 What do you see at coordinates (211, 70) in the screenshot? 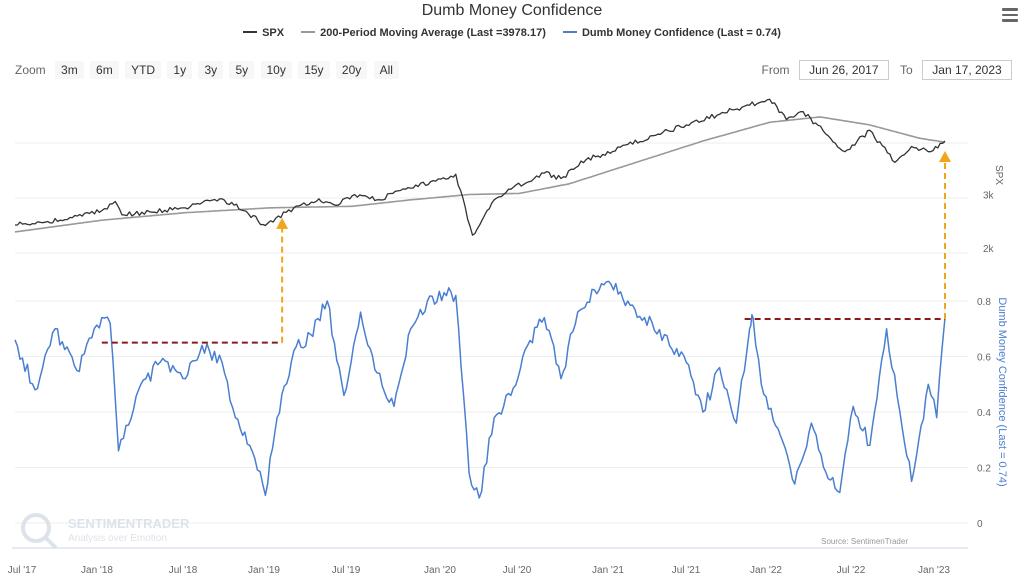
I see `zoom-button-3y: 3y` at bounding box center [211, 70].